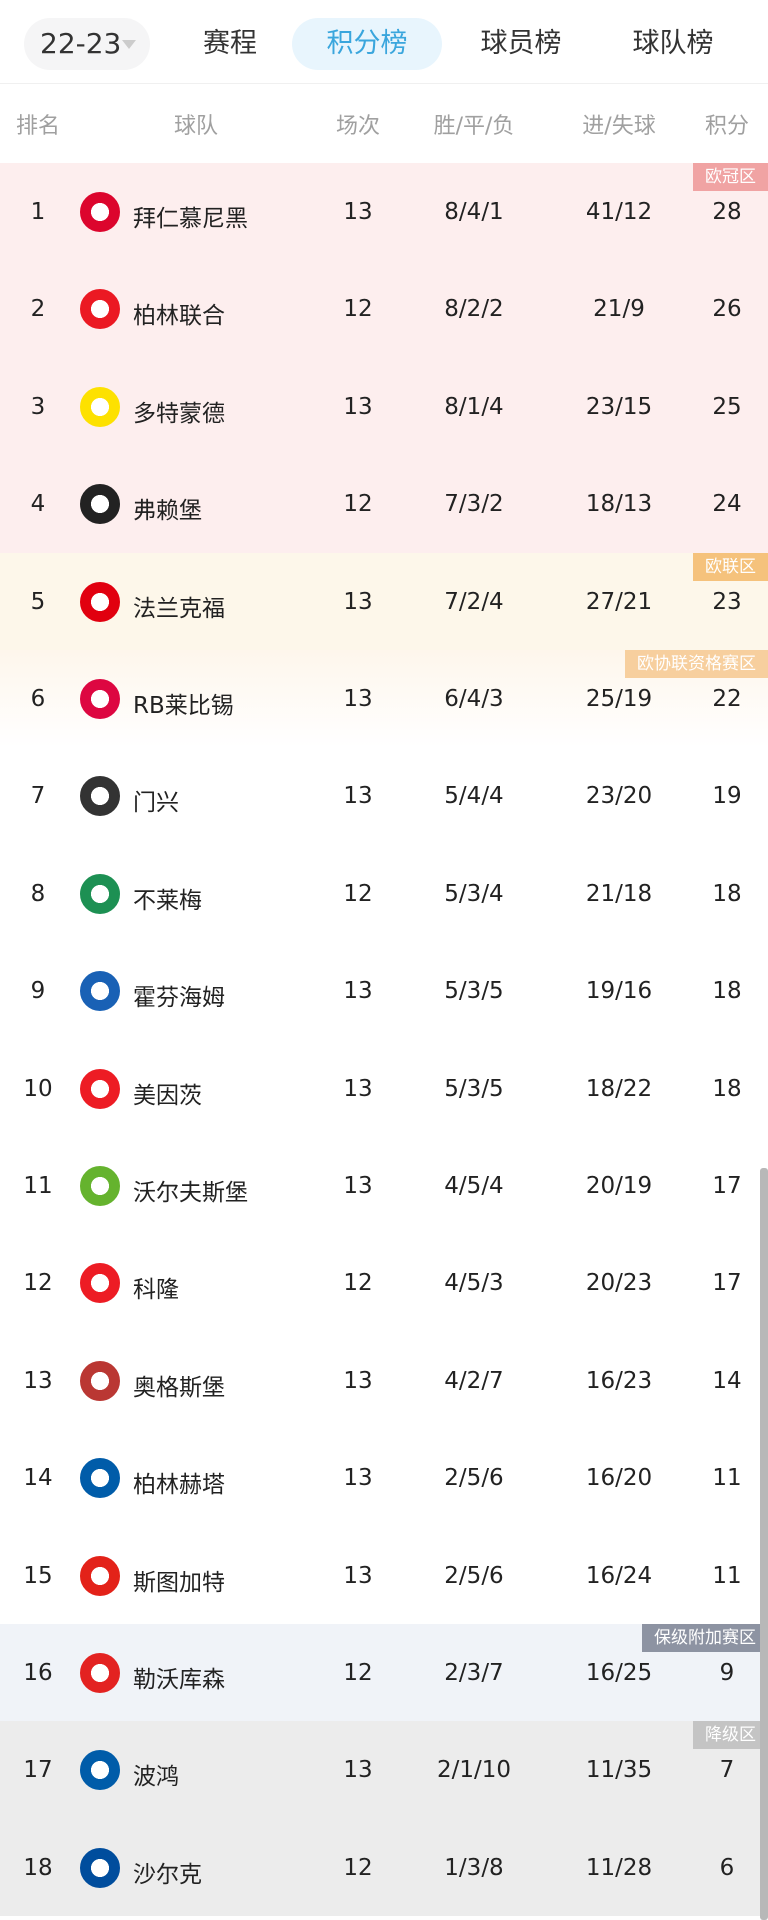  What do you see at coordinates (384, 795) in the screenshot?
I see `table-row: 7 13 5/4/4 23/20 19 门兴` at bounding box center [384, 795].